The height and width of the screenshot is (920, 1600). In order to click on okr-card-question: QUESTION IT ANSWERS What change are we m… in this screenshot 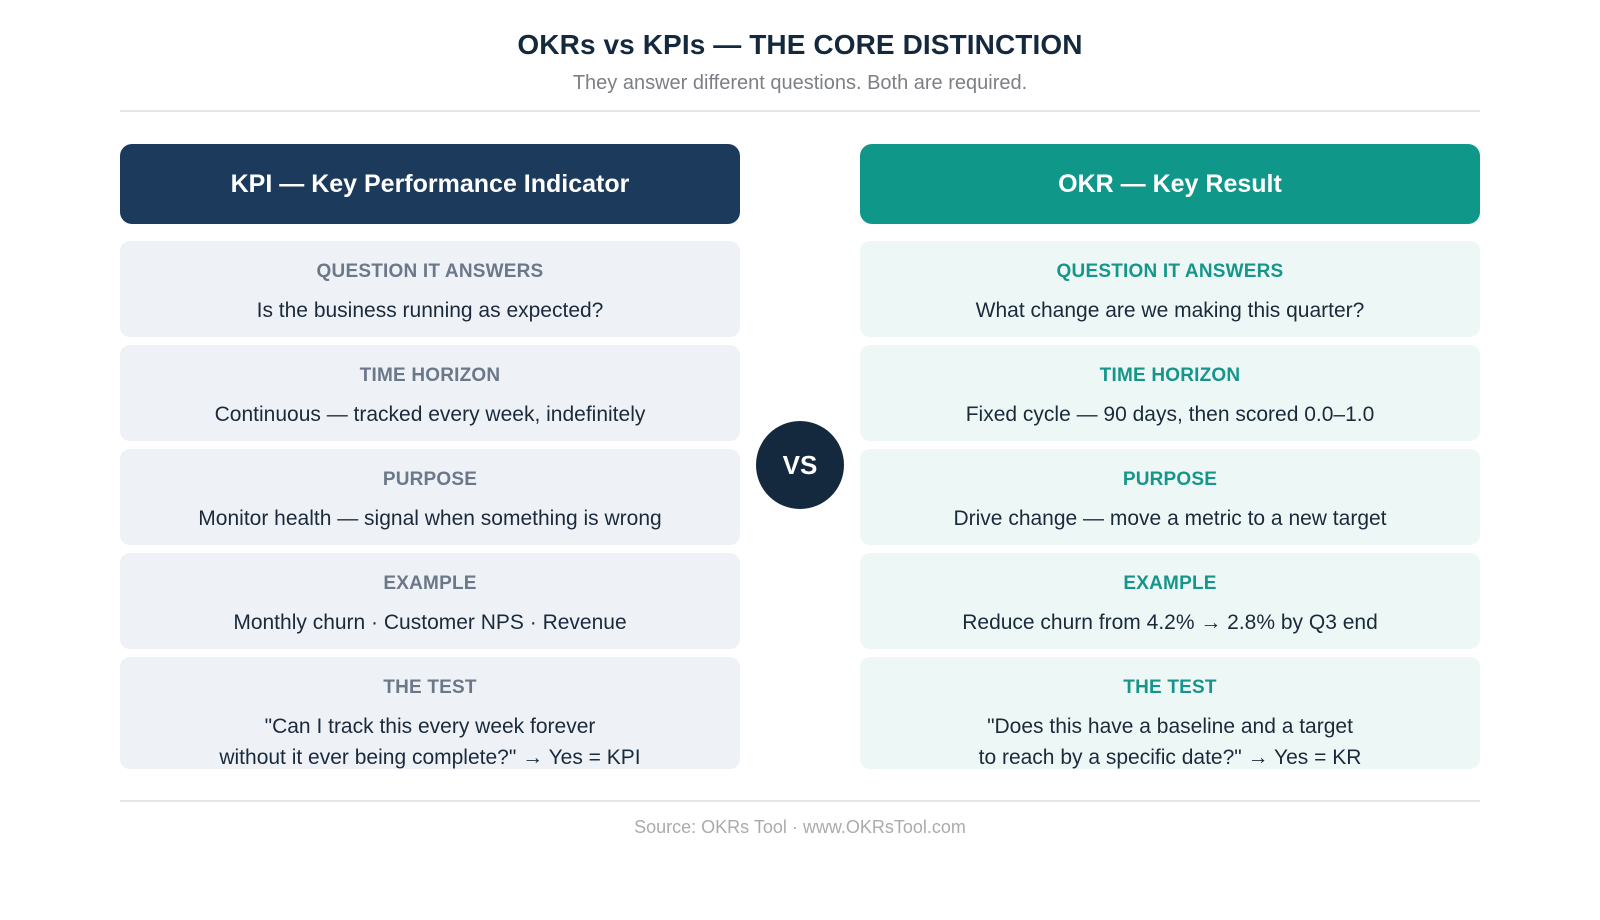, I will do `click(1170, 289)`.